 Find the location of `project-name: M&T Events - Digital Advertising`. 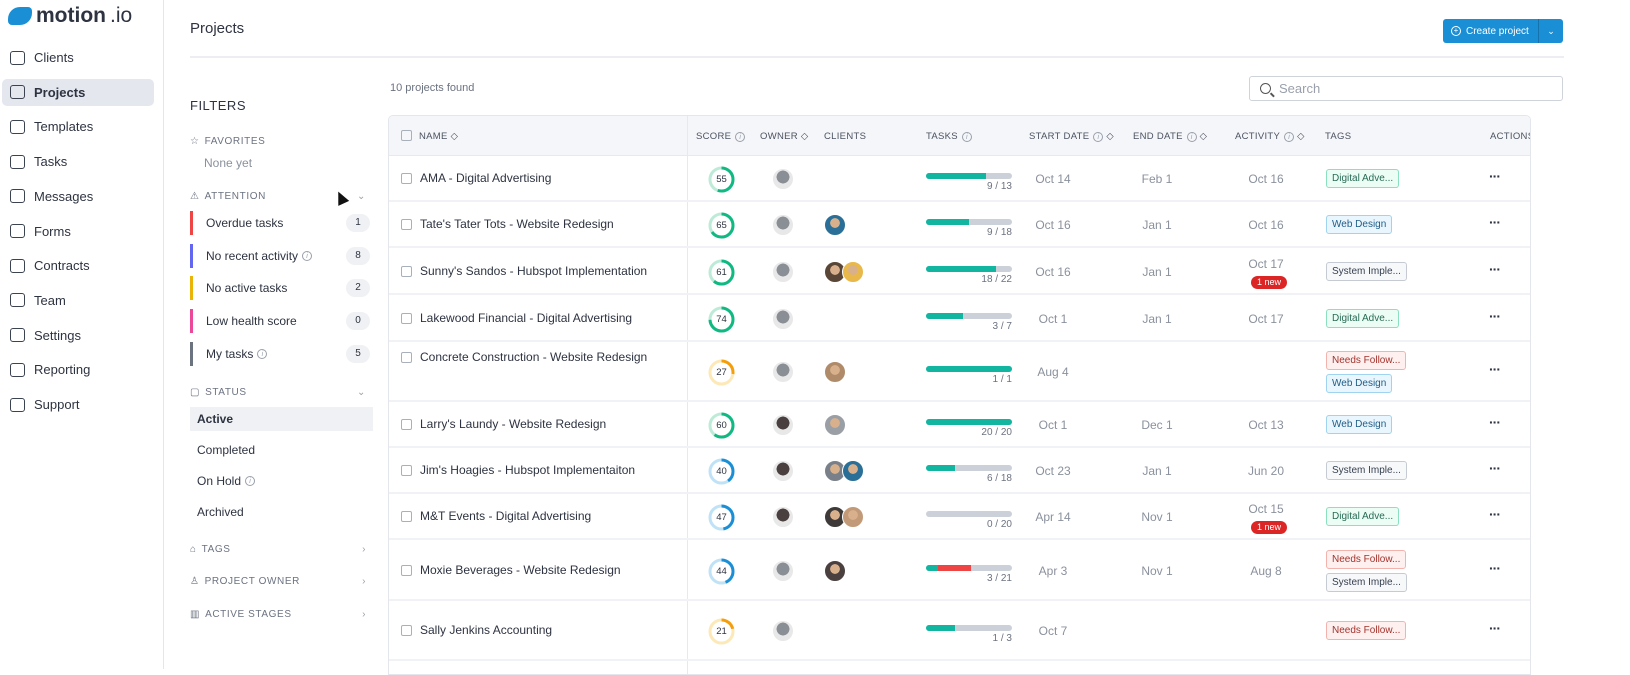

project-name: M&T Events - Digital Advertising is located at coordinates (506, 516).